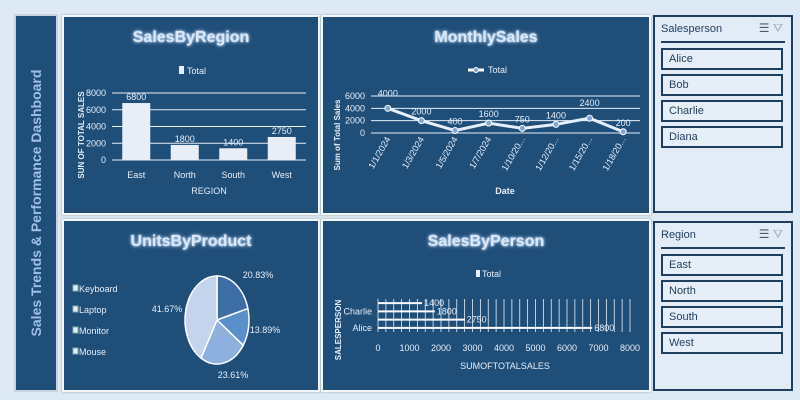 This screenshot has height=400, width=800. I want to click on slicer-item-north: North, so click(722, 291).